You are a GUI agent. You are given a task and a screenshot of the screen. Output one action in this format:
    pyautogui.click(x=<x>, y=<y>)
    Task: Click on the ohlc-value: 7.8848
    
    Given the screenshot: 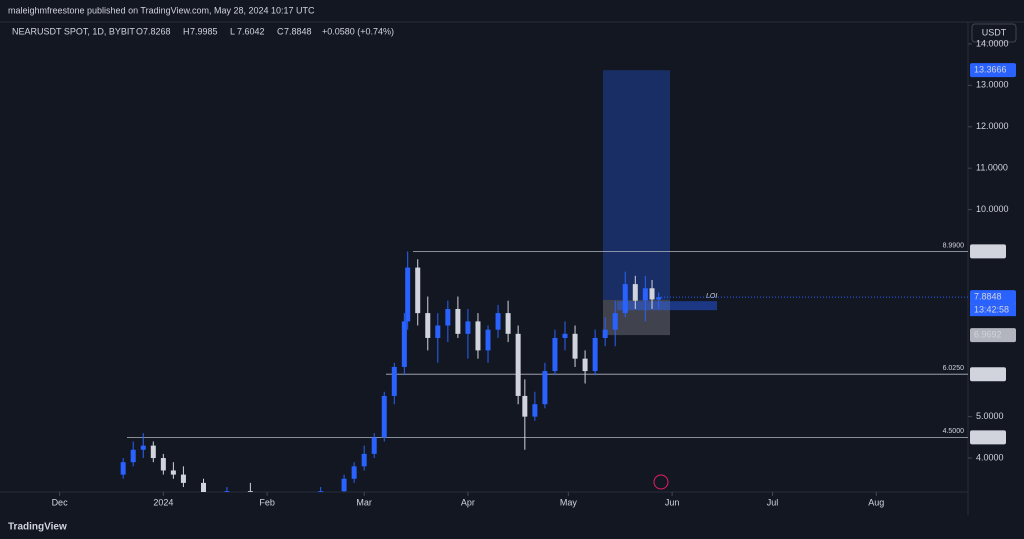 What is the action you would take?
    pyautogui.click(x=298, y=31)
    